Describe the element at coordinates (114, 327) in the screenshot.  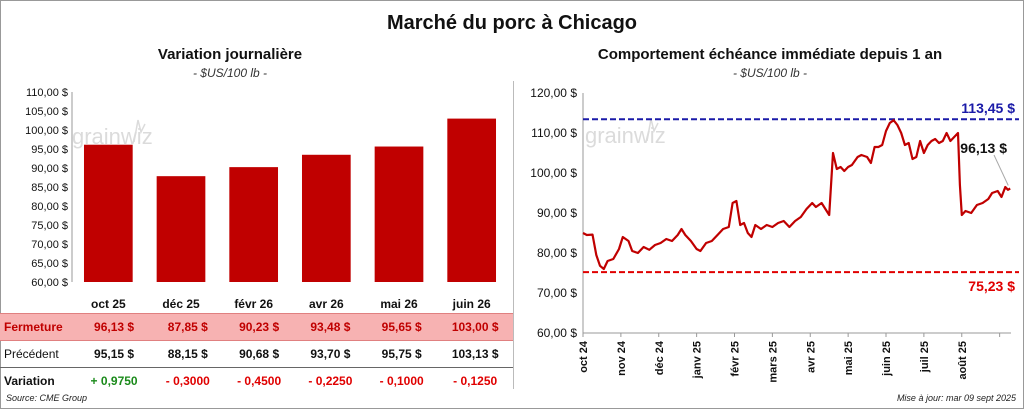
I see `table-cell: 96,13 $` at that location.